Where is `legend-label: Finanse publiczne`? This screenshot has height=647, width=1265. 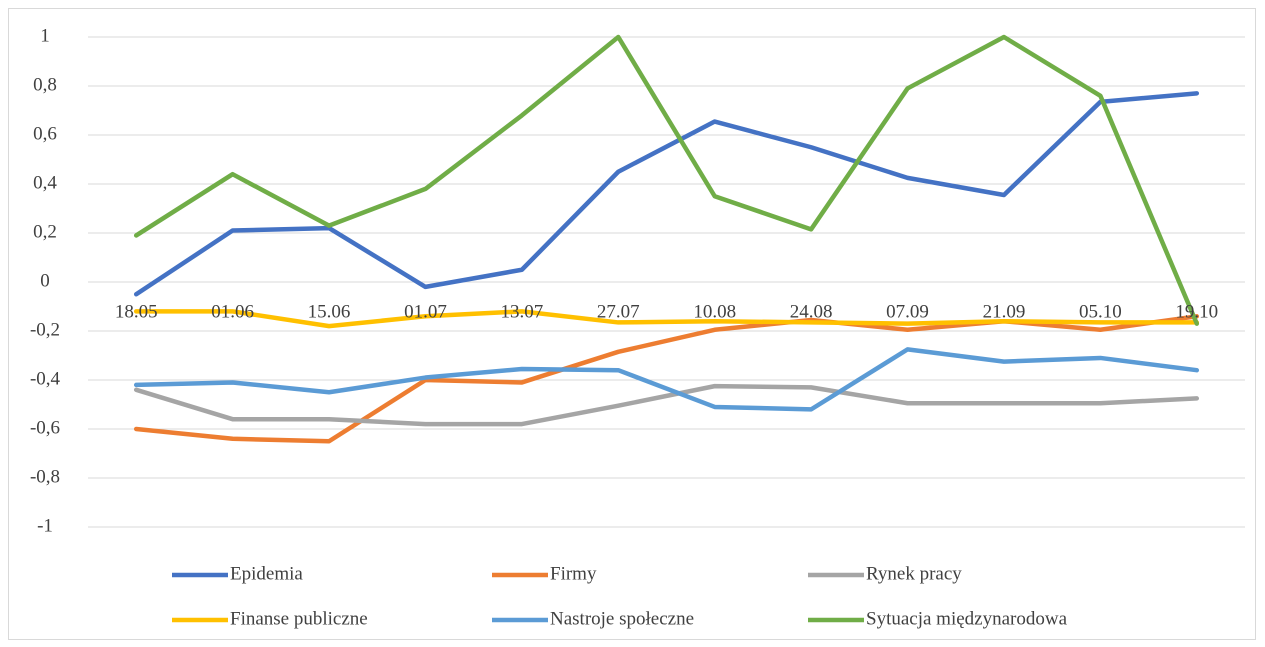 legend-label: Finanse publiczne is located at coordinates (299, 618).